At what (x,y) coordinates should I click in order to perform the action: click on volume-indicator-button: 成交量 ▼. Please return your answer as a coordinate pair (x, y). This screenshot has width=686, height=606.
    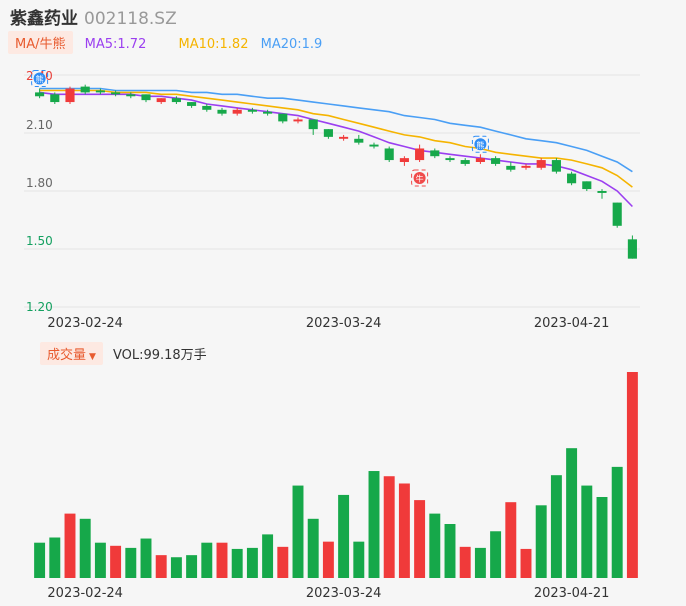
    Looking at the image, I should click on (71, 353).